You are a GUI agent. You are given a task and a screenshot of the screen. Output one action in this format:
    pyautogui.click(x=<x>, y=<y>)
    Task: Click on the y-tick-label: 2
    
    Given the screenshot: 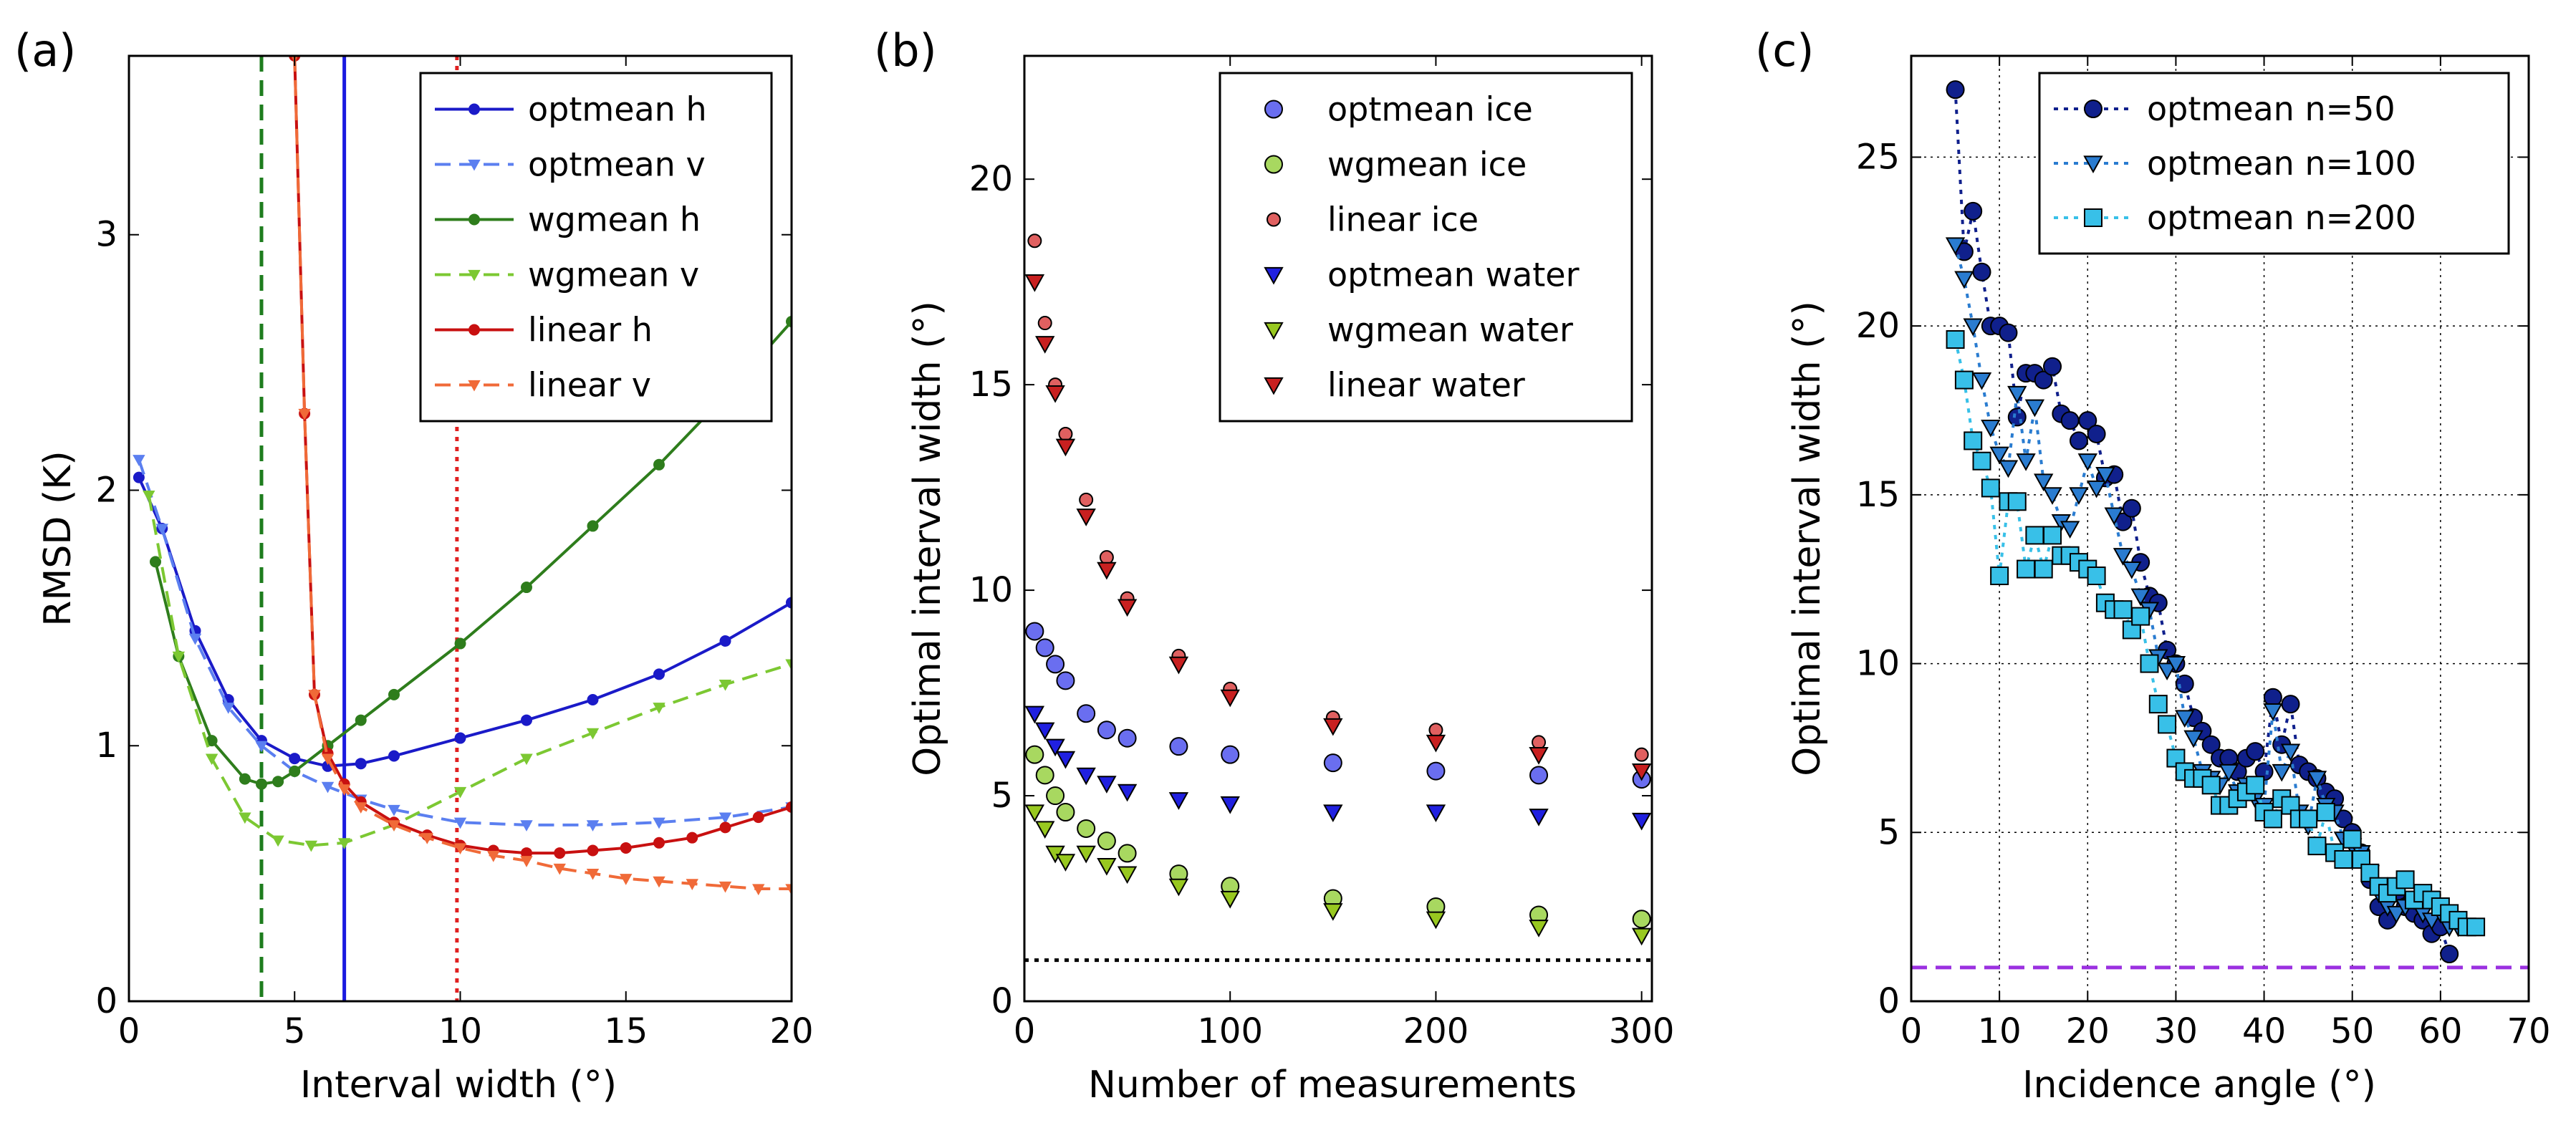 What is the action you would take?
    pyautogui.click(x=106, y=490)
    